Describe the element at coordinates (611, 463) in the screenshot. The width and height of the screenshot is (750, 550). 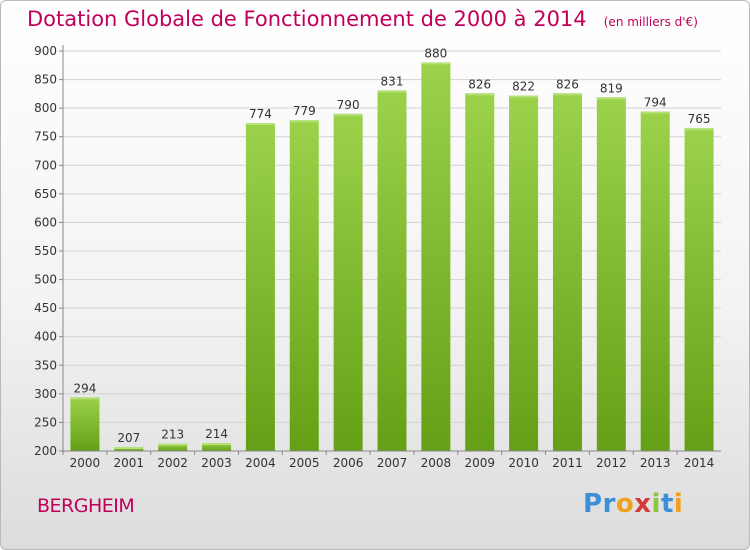
I see `x-tick-label: 2012` at that location.